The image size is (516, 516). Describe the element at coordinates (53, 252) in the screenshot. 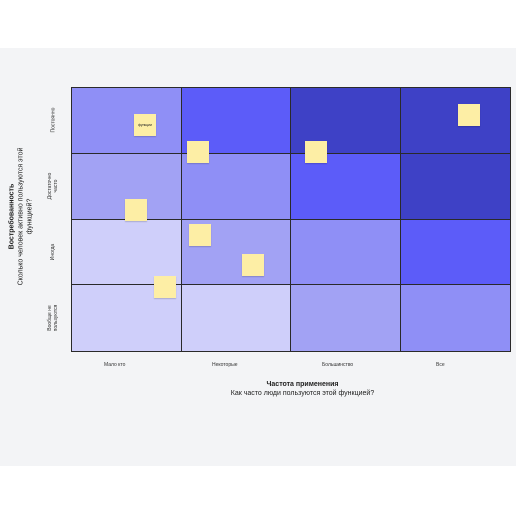

I see `row-label-sometimes: Иногда` at that location.